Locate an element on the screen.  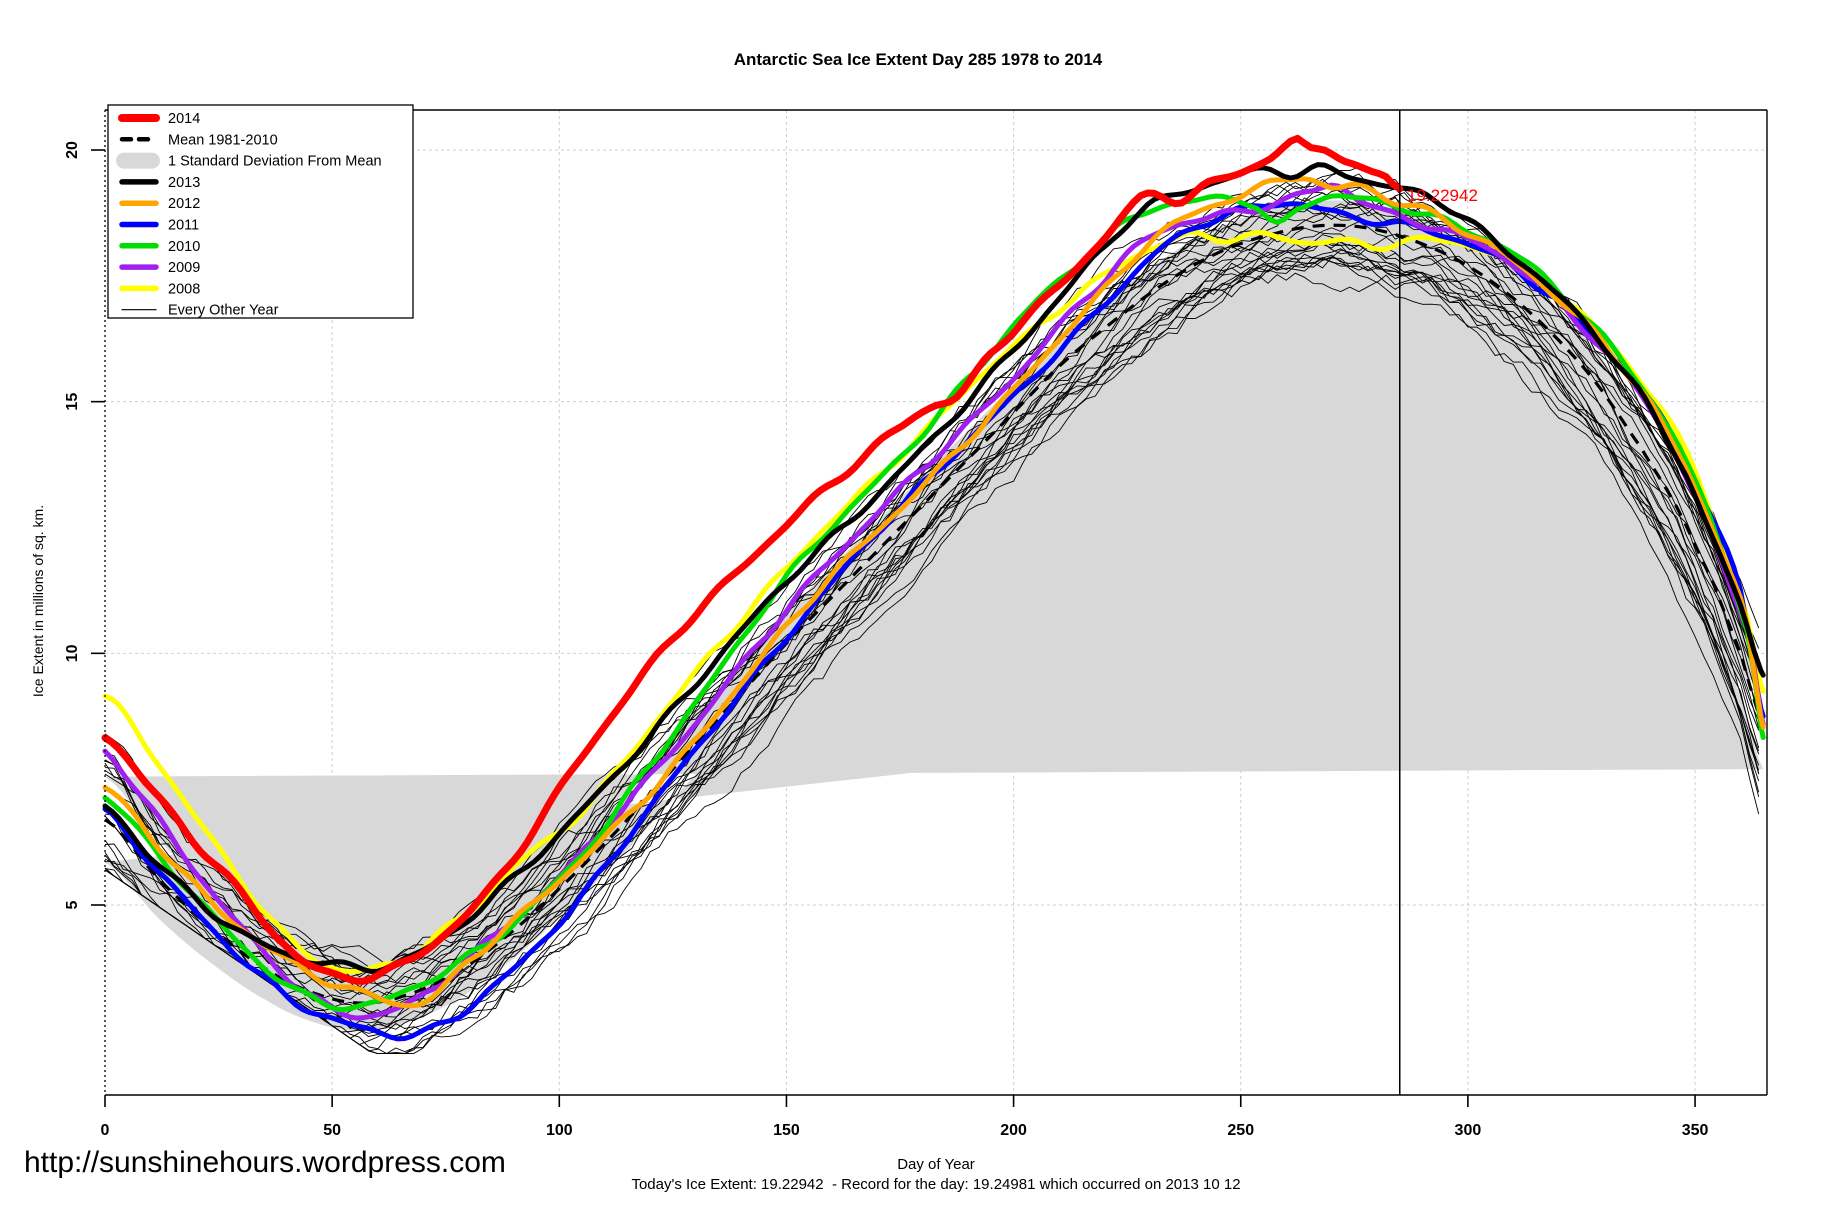
y-tick-label: 15 is located at coordinates (72, 402).